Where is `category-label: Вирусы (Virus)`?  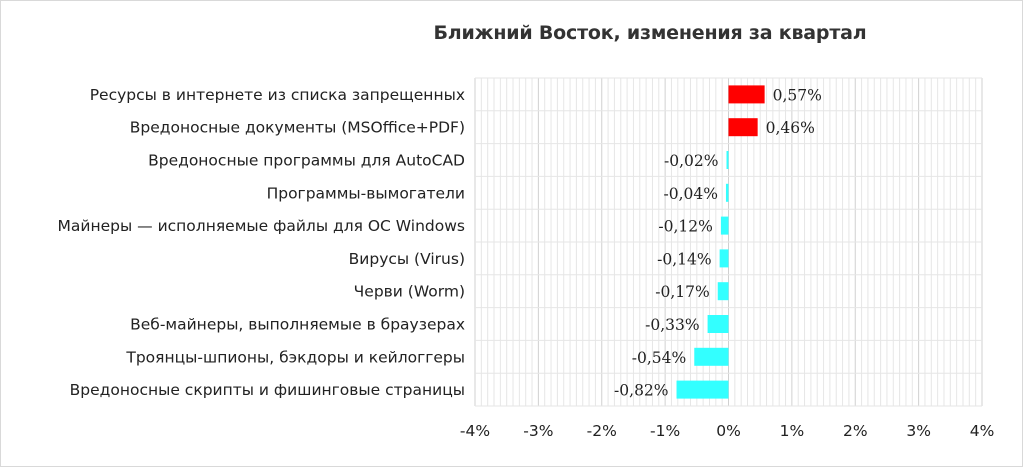
category-label: Вирусы (Virus) is located at coordinates (407, 259).